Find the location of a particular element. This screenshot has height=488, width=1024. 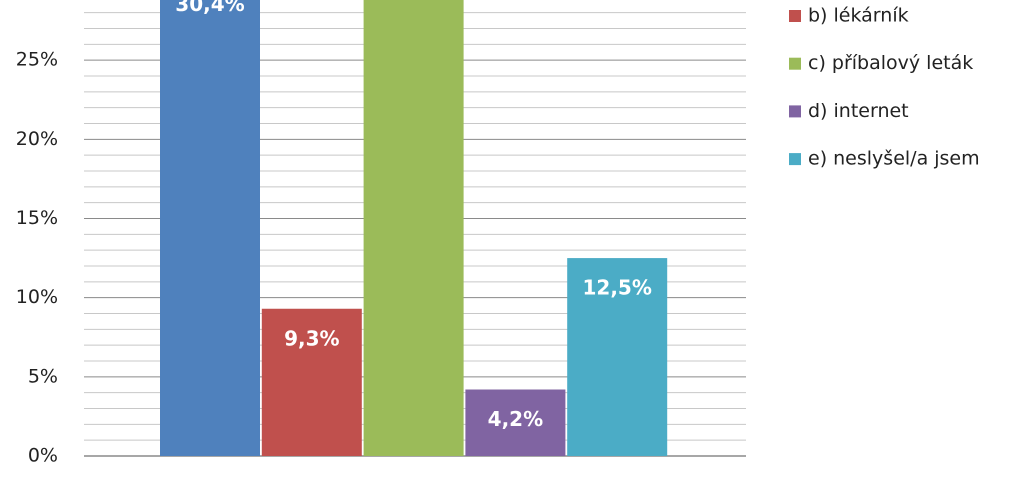

legend-label: c) příbalový leták is located at coordinates (890, 63).